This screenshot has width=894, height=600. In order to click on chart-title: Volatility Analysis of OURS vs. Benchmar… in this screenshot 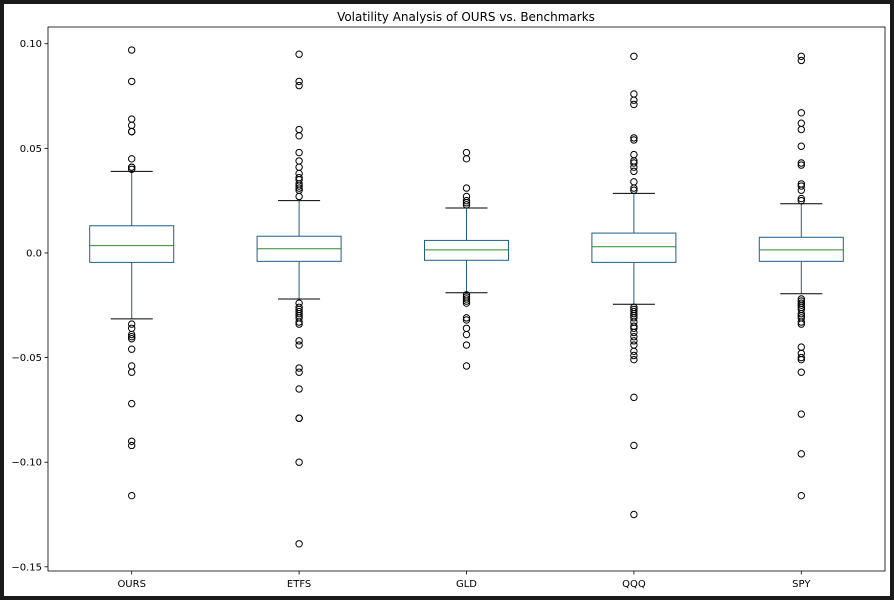, I will do `click(466, 17)`.